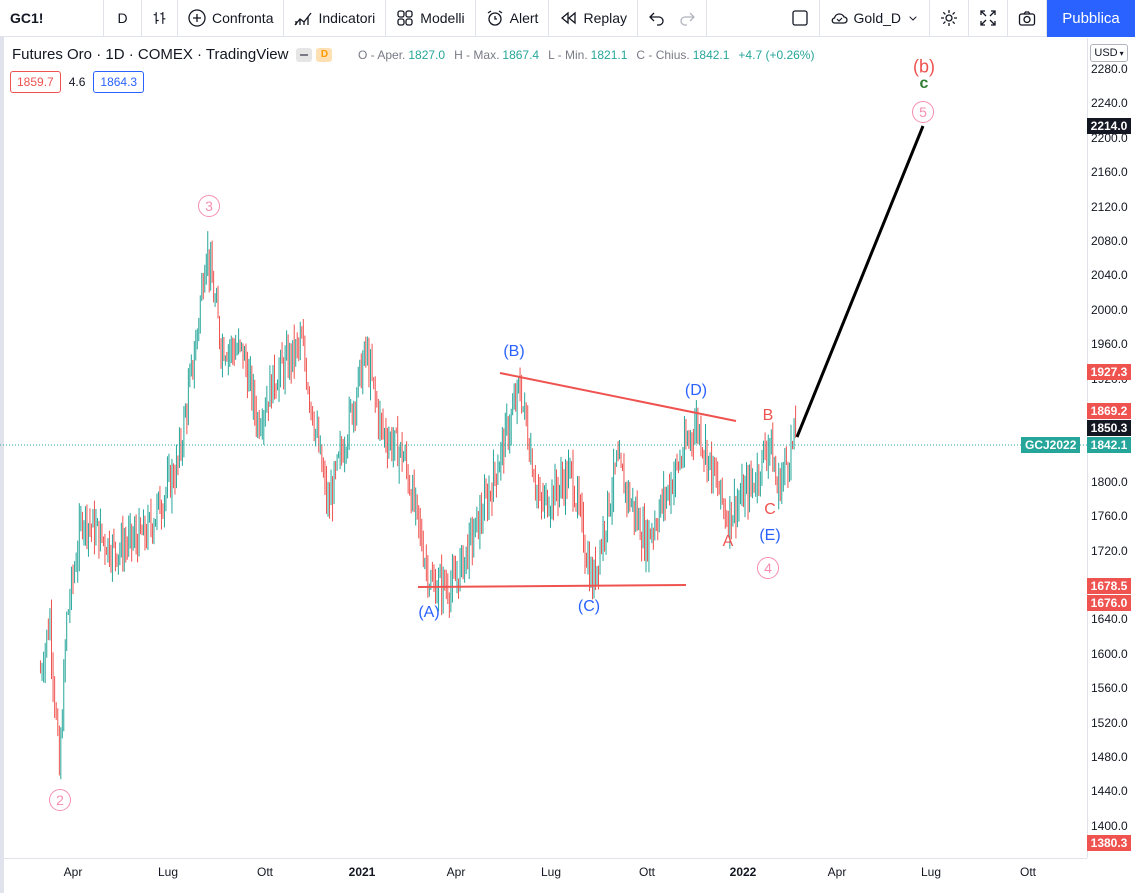 The width and height of the screenshot is (1135, 893). I want to click on price-tick: 2280.0, so click(1109, 69).